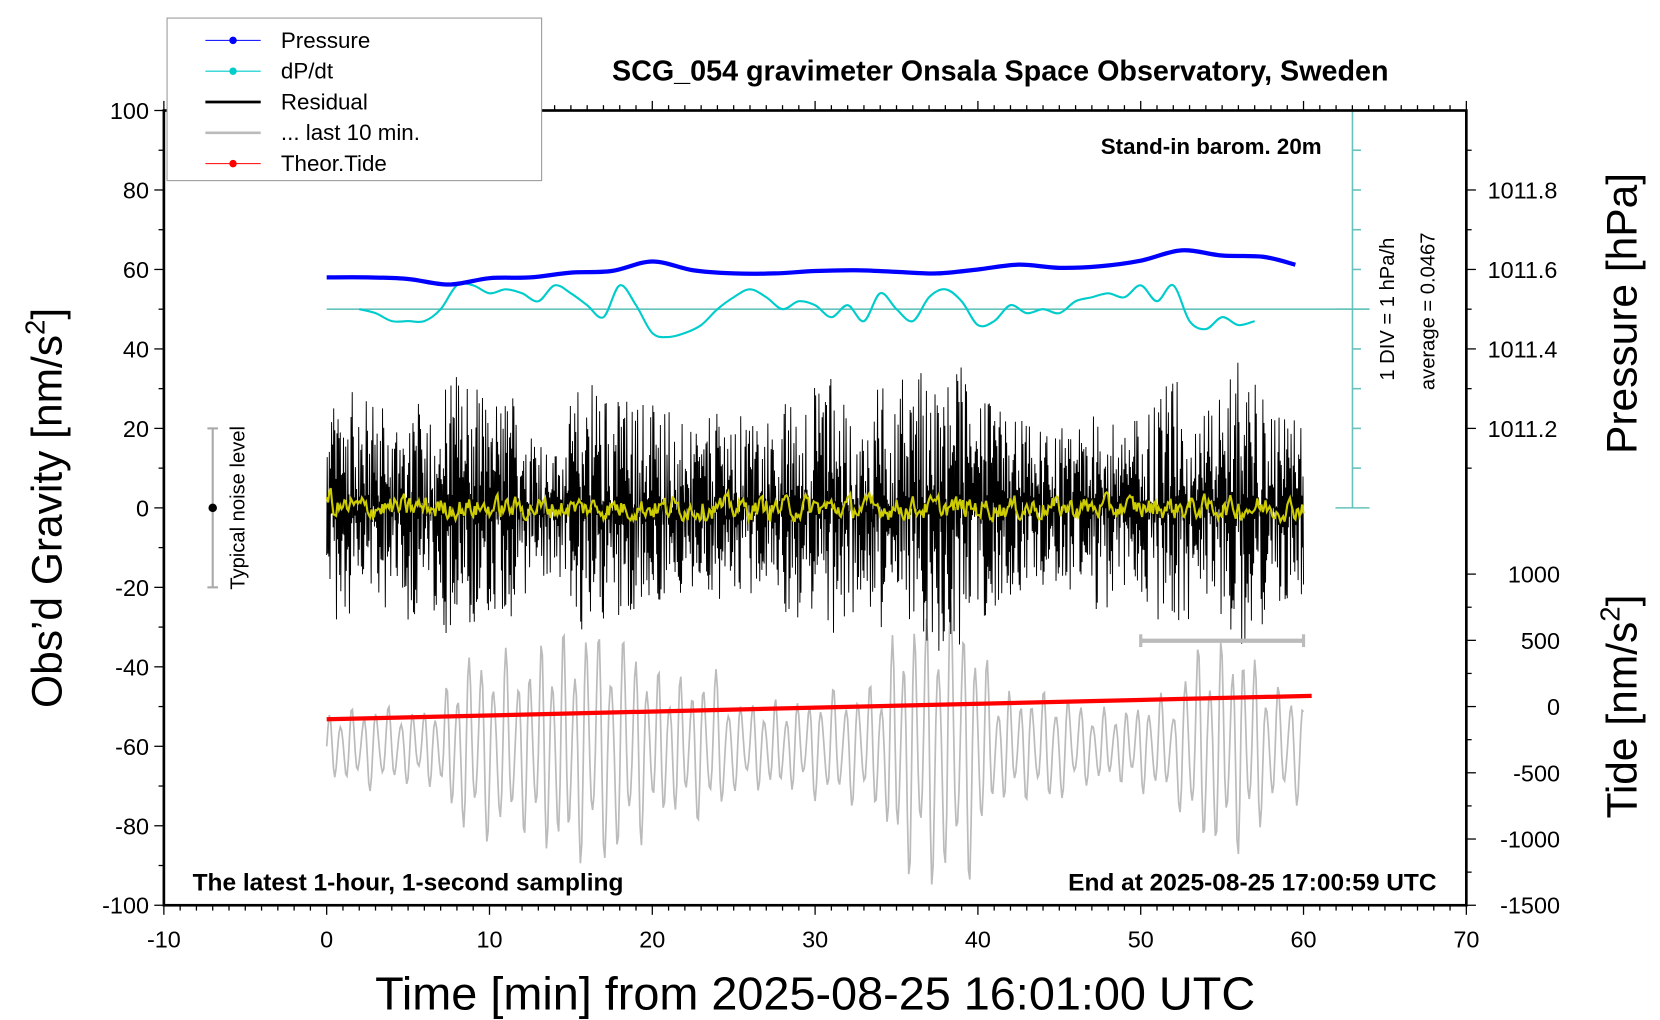 The width and height of the screenshot is (1660, 1020). Describe the element at coordinates (132, 667) in the screenshot. I see `y-tick-label: -40` at that location.